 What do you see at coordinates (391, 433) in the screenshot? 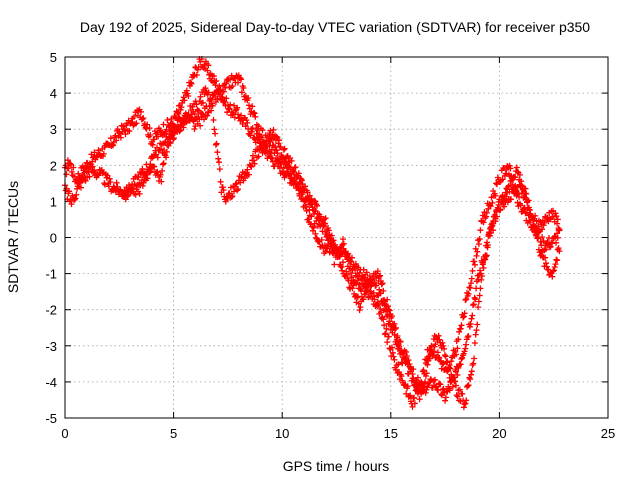
I see `x-tick-label: 15` at bounding box center [391, 433].